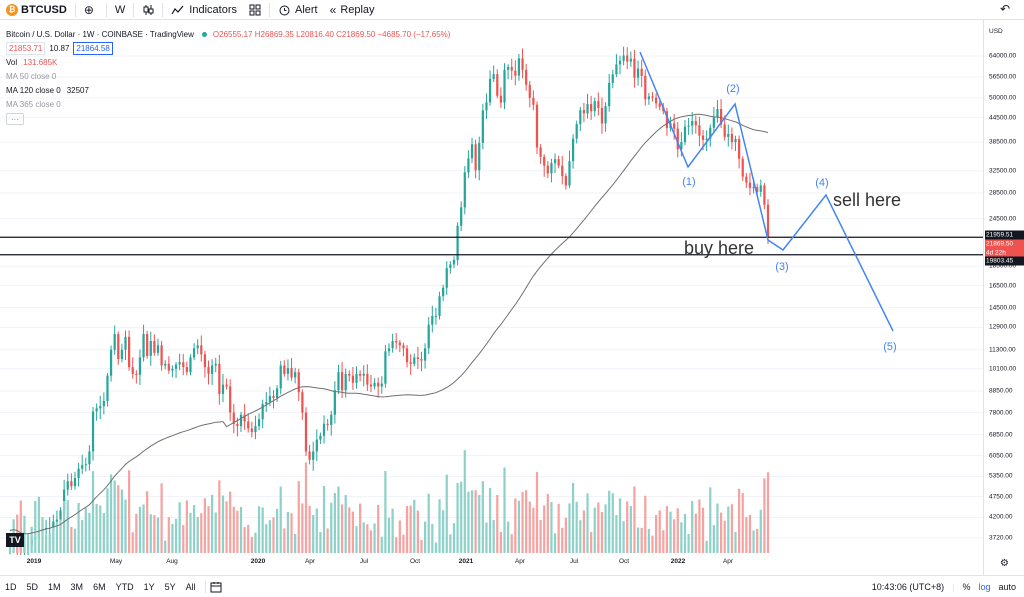  Describe the element at coordinates (32, 586) in the screenshot. I see `range-button-5d: 5D` at that location.